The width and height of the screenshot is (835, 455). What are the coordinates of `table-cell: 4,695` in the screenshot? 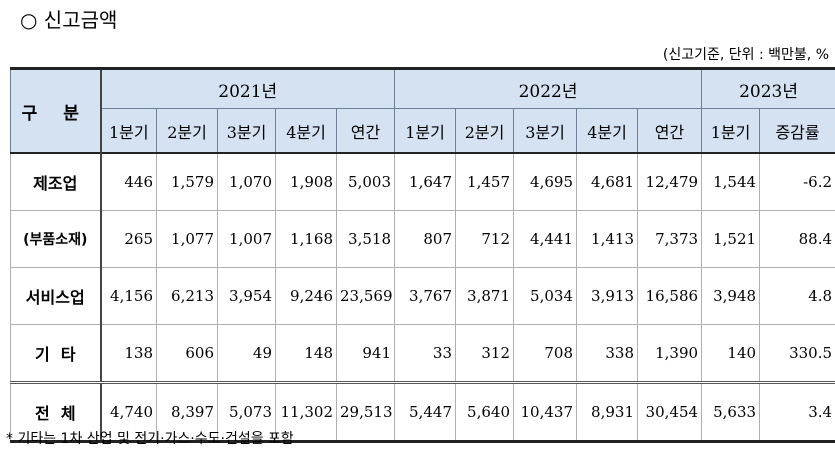 It's located at (545, 181).